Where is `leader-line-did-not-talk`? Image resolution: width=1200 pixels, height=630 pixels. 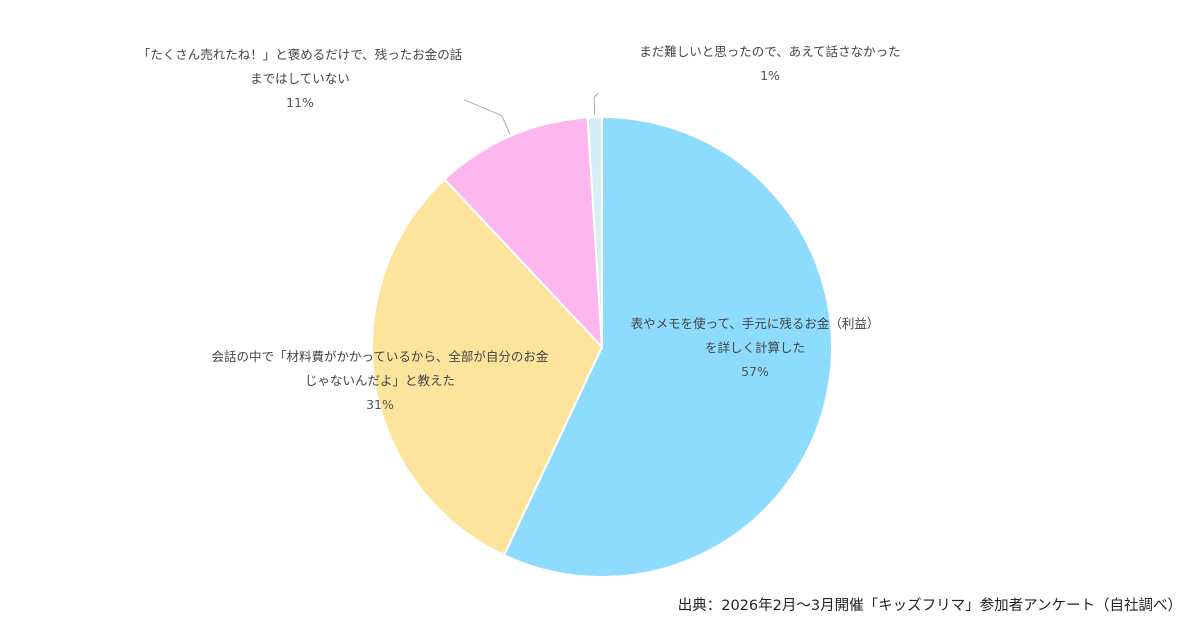
leader-line-did-not-talk is located at coordinates (596, 104).